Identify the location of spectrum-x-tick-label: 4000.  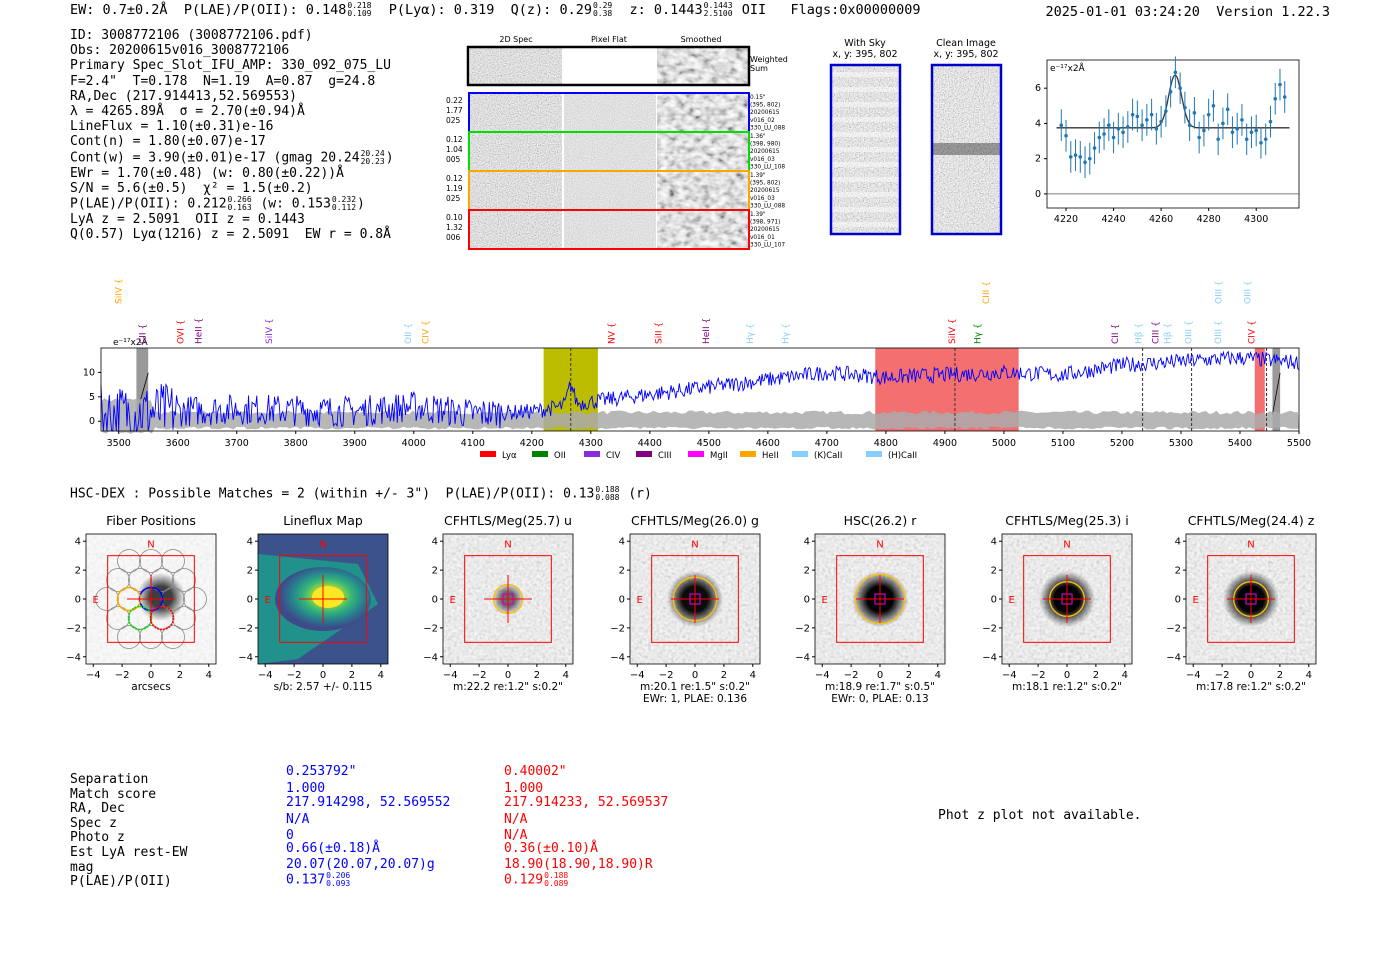
(414, 443).